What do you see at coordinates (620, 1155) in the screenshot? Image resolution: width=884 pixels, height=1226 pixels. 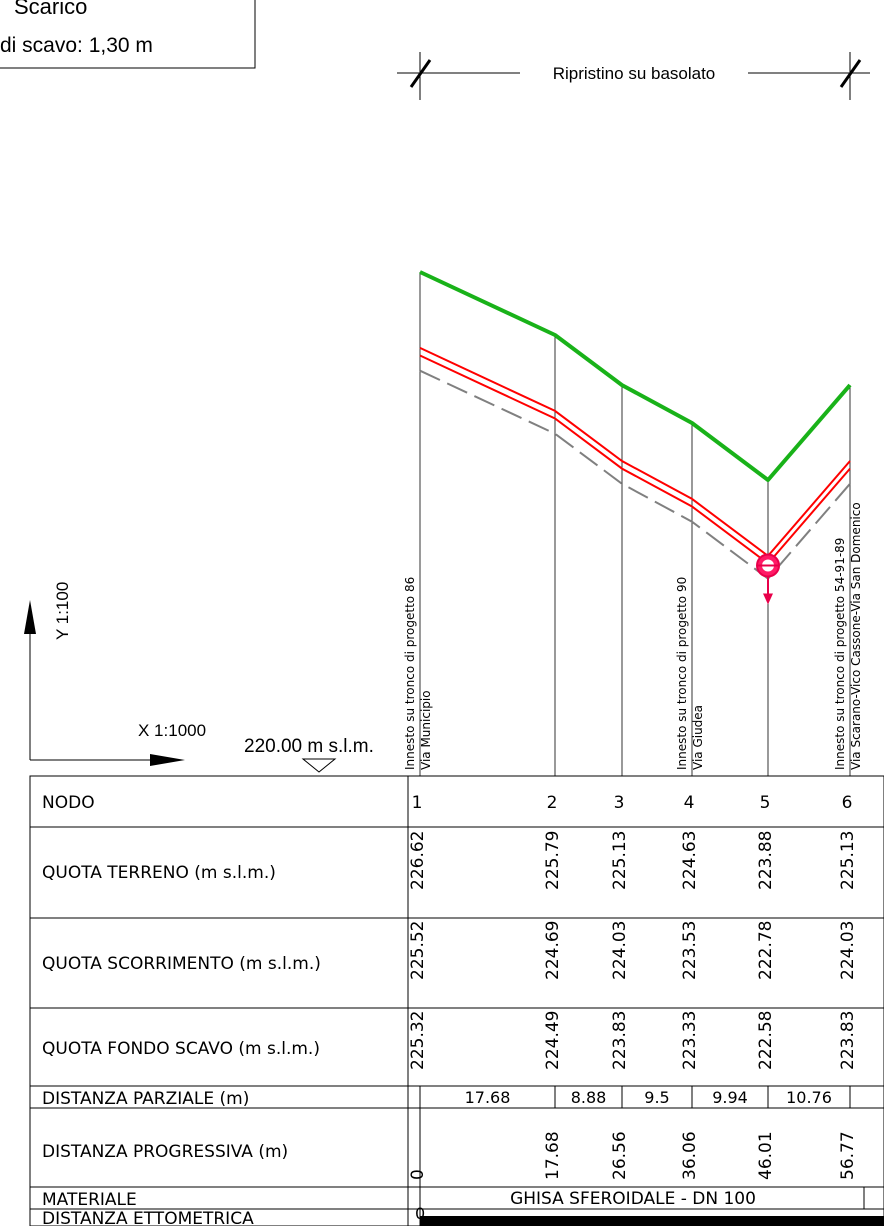 I see `progressiva-value: 26.56` at bounding box center [620, 1155].